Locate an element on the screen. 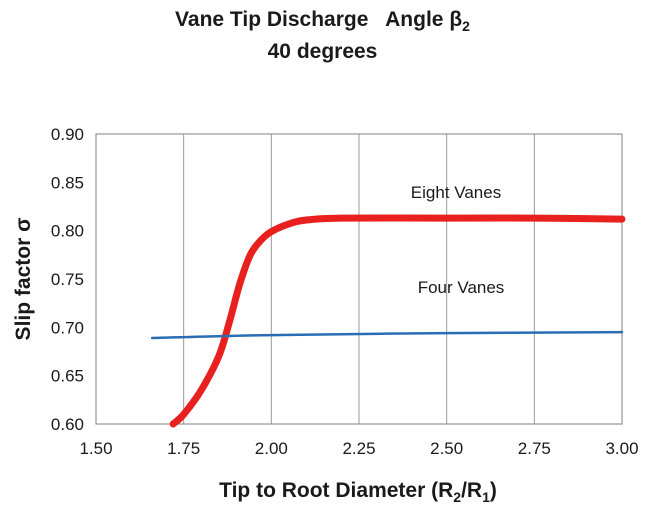 The image size is (645, 509). series-line-four-vanes is located at coordinates (387, 335).